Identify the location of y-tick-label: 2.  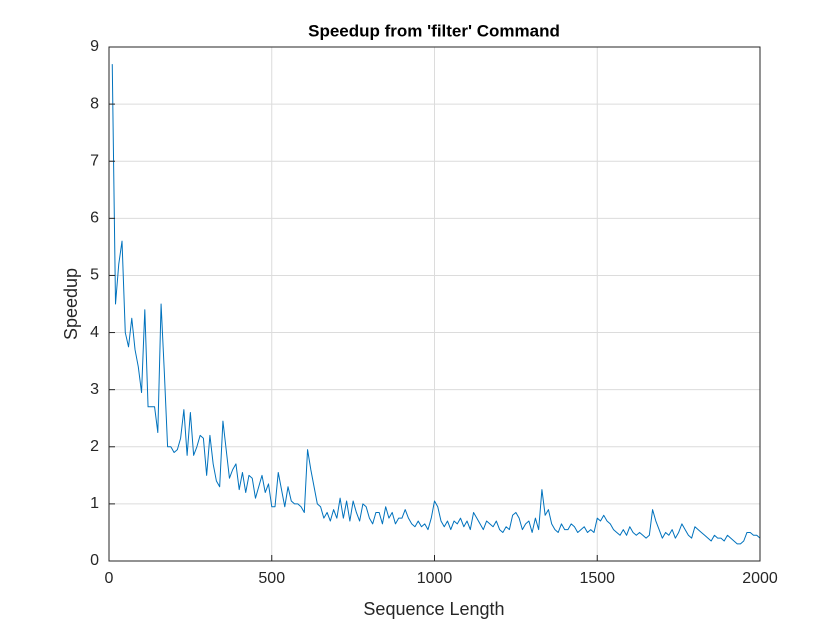
(94, 446).